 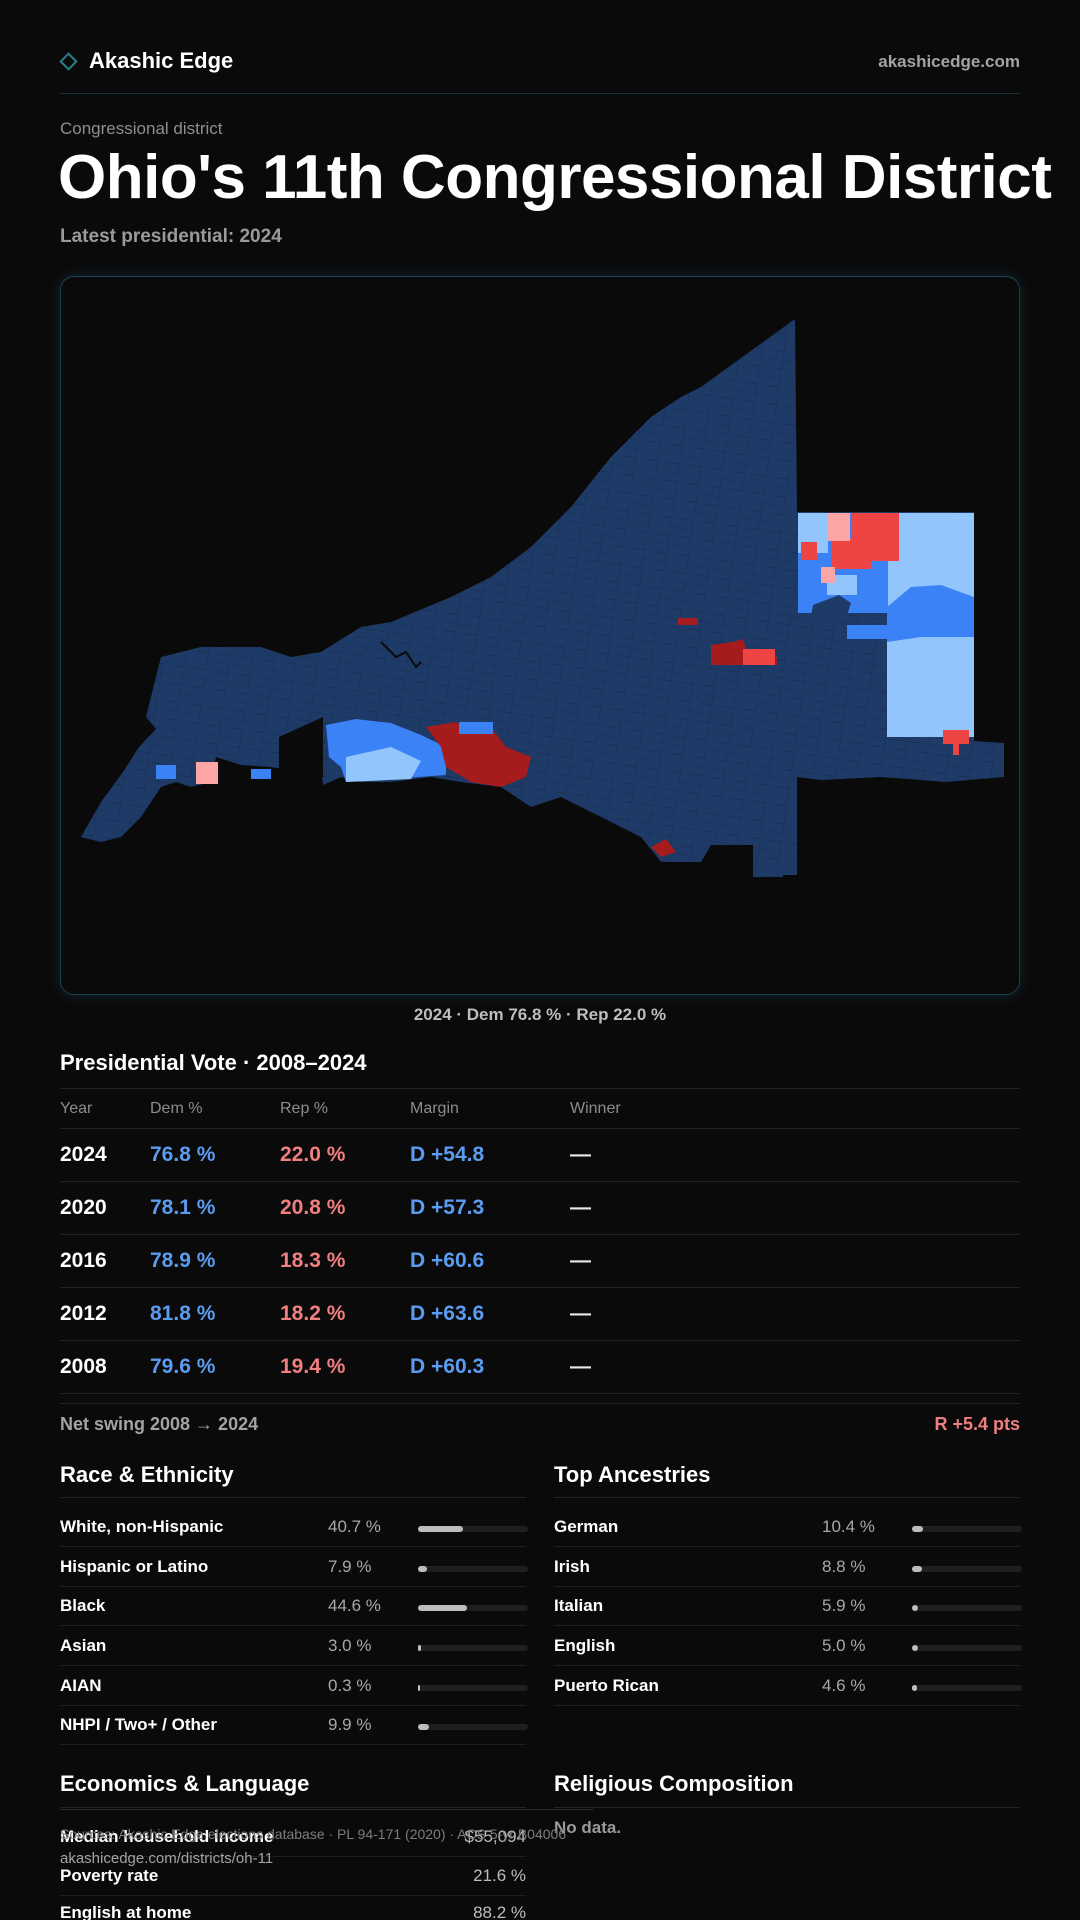 I want to click on rep-pct-cell: 20.8 %, so click(x=313, y=1207).